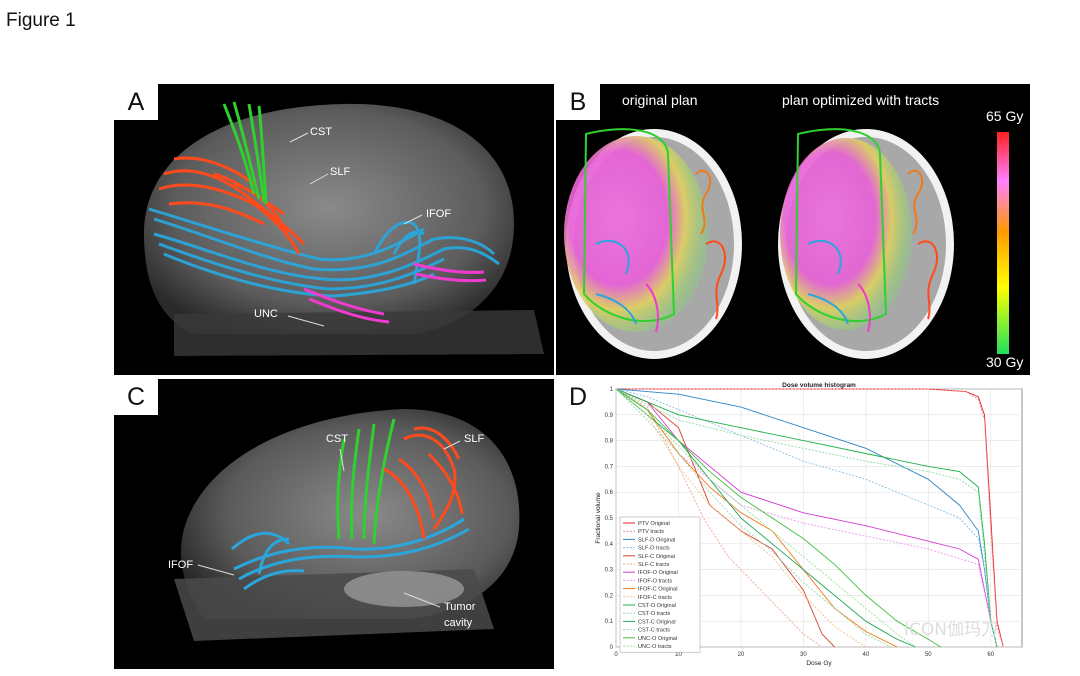  I want to click on figure-title: Figure 1, so click(41, 20).